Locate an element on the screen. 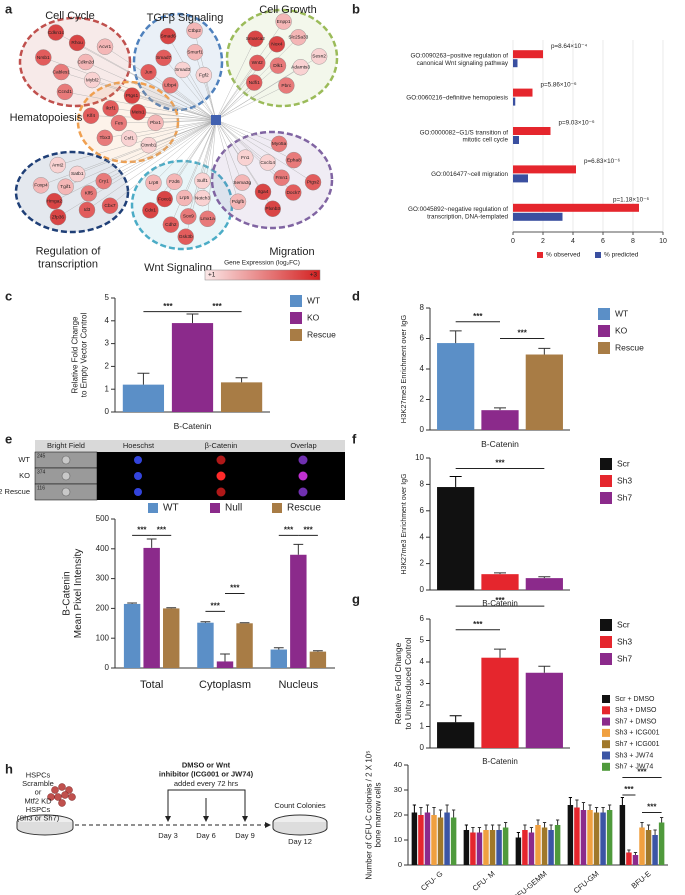  gene-label: Sesn2 is located at coordinates (319, 57).